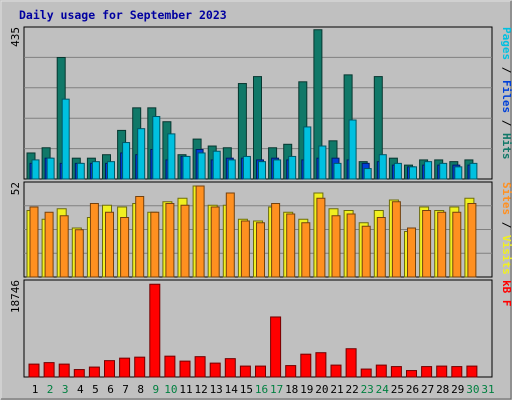 This screenshot has width=512, height=400. What do you see at coordinates (506, 43) in the screenshot?
I see `series-legend-part: Pages` at bounding box center [506, 43].